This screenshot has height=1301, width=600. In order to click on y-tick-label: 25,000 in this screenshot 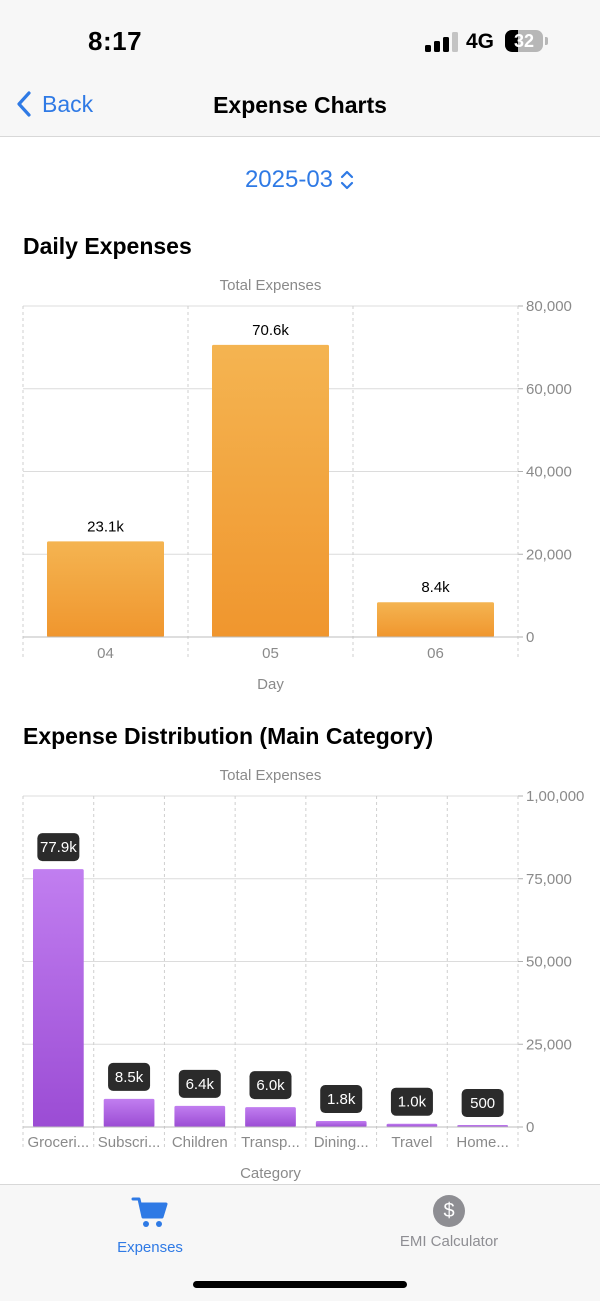, I will do `click(549, 1044)`.